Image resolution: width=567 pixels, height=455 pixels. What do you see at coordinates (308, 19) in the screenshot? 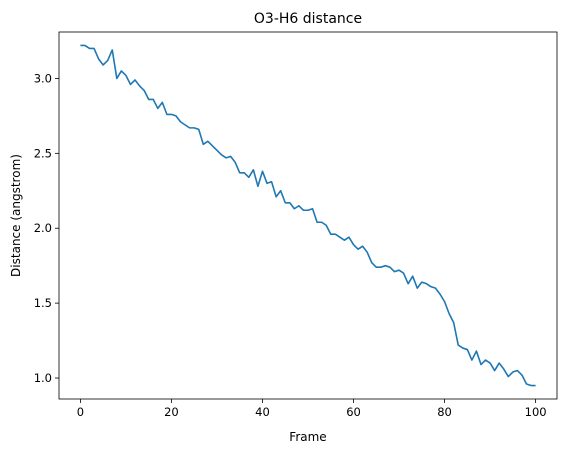
I see `chart-title: O3-H6 distance` at bounding box center [308, 19].